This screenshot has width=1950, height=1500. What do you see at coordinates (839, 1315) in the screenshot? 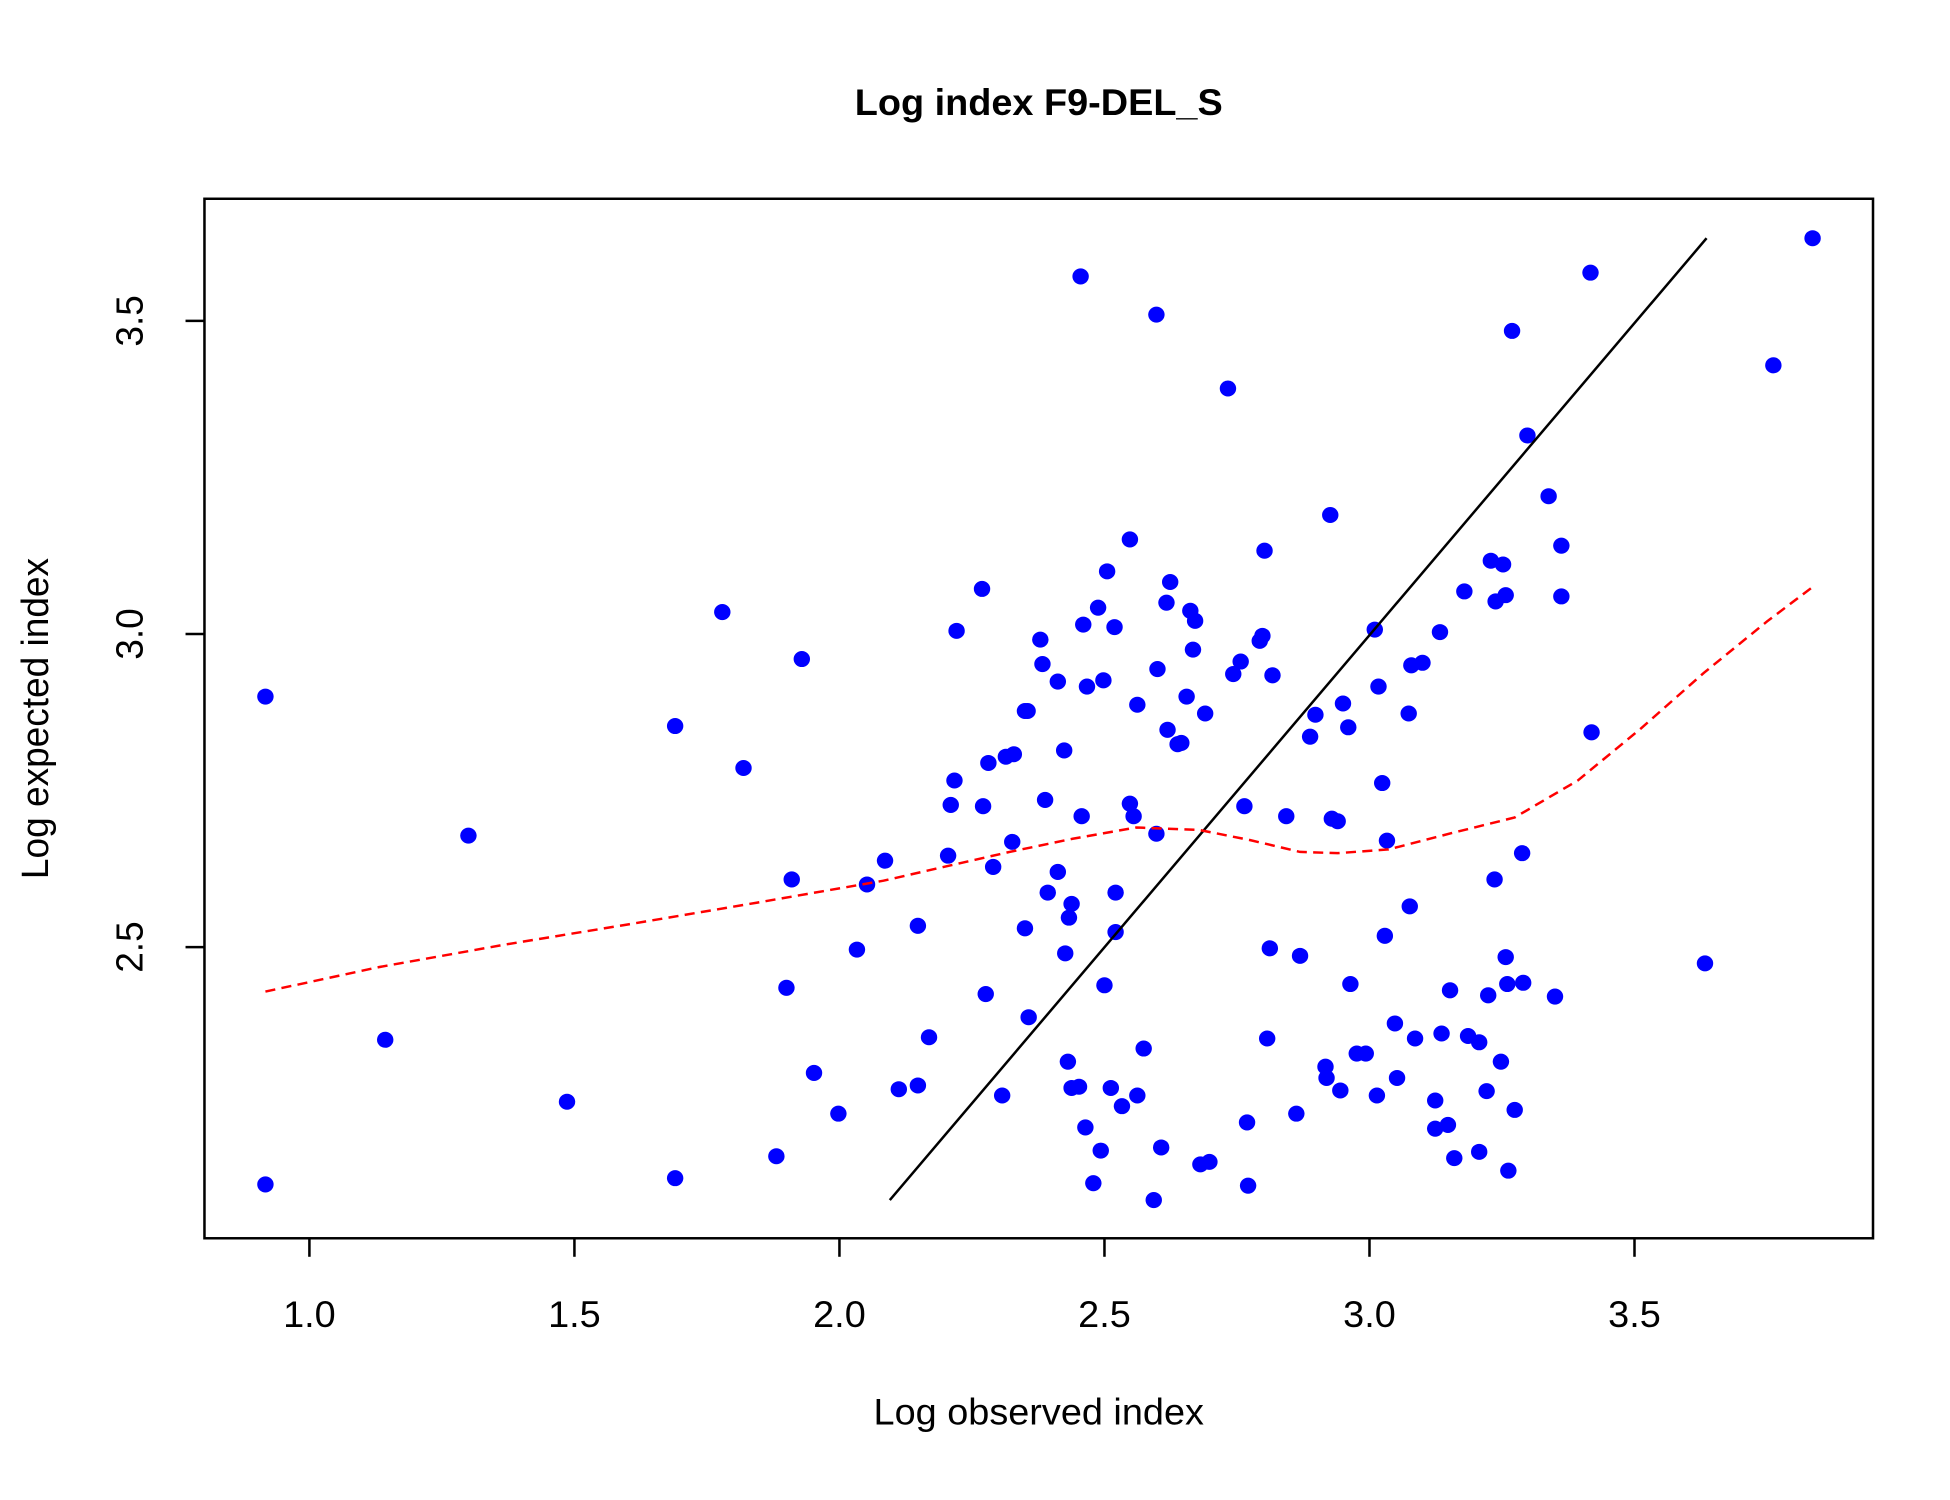
I see `x-tick-label: 2.0` at bounding box center [839, 1315].